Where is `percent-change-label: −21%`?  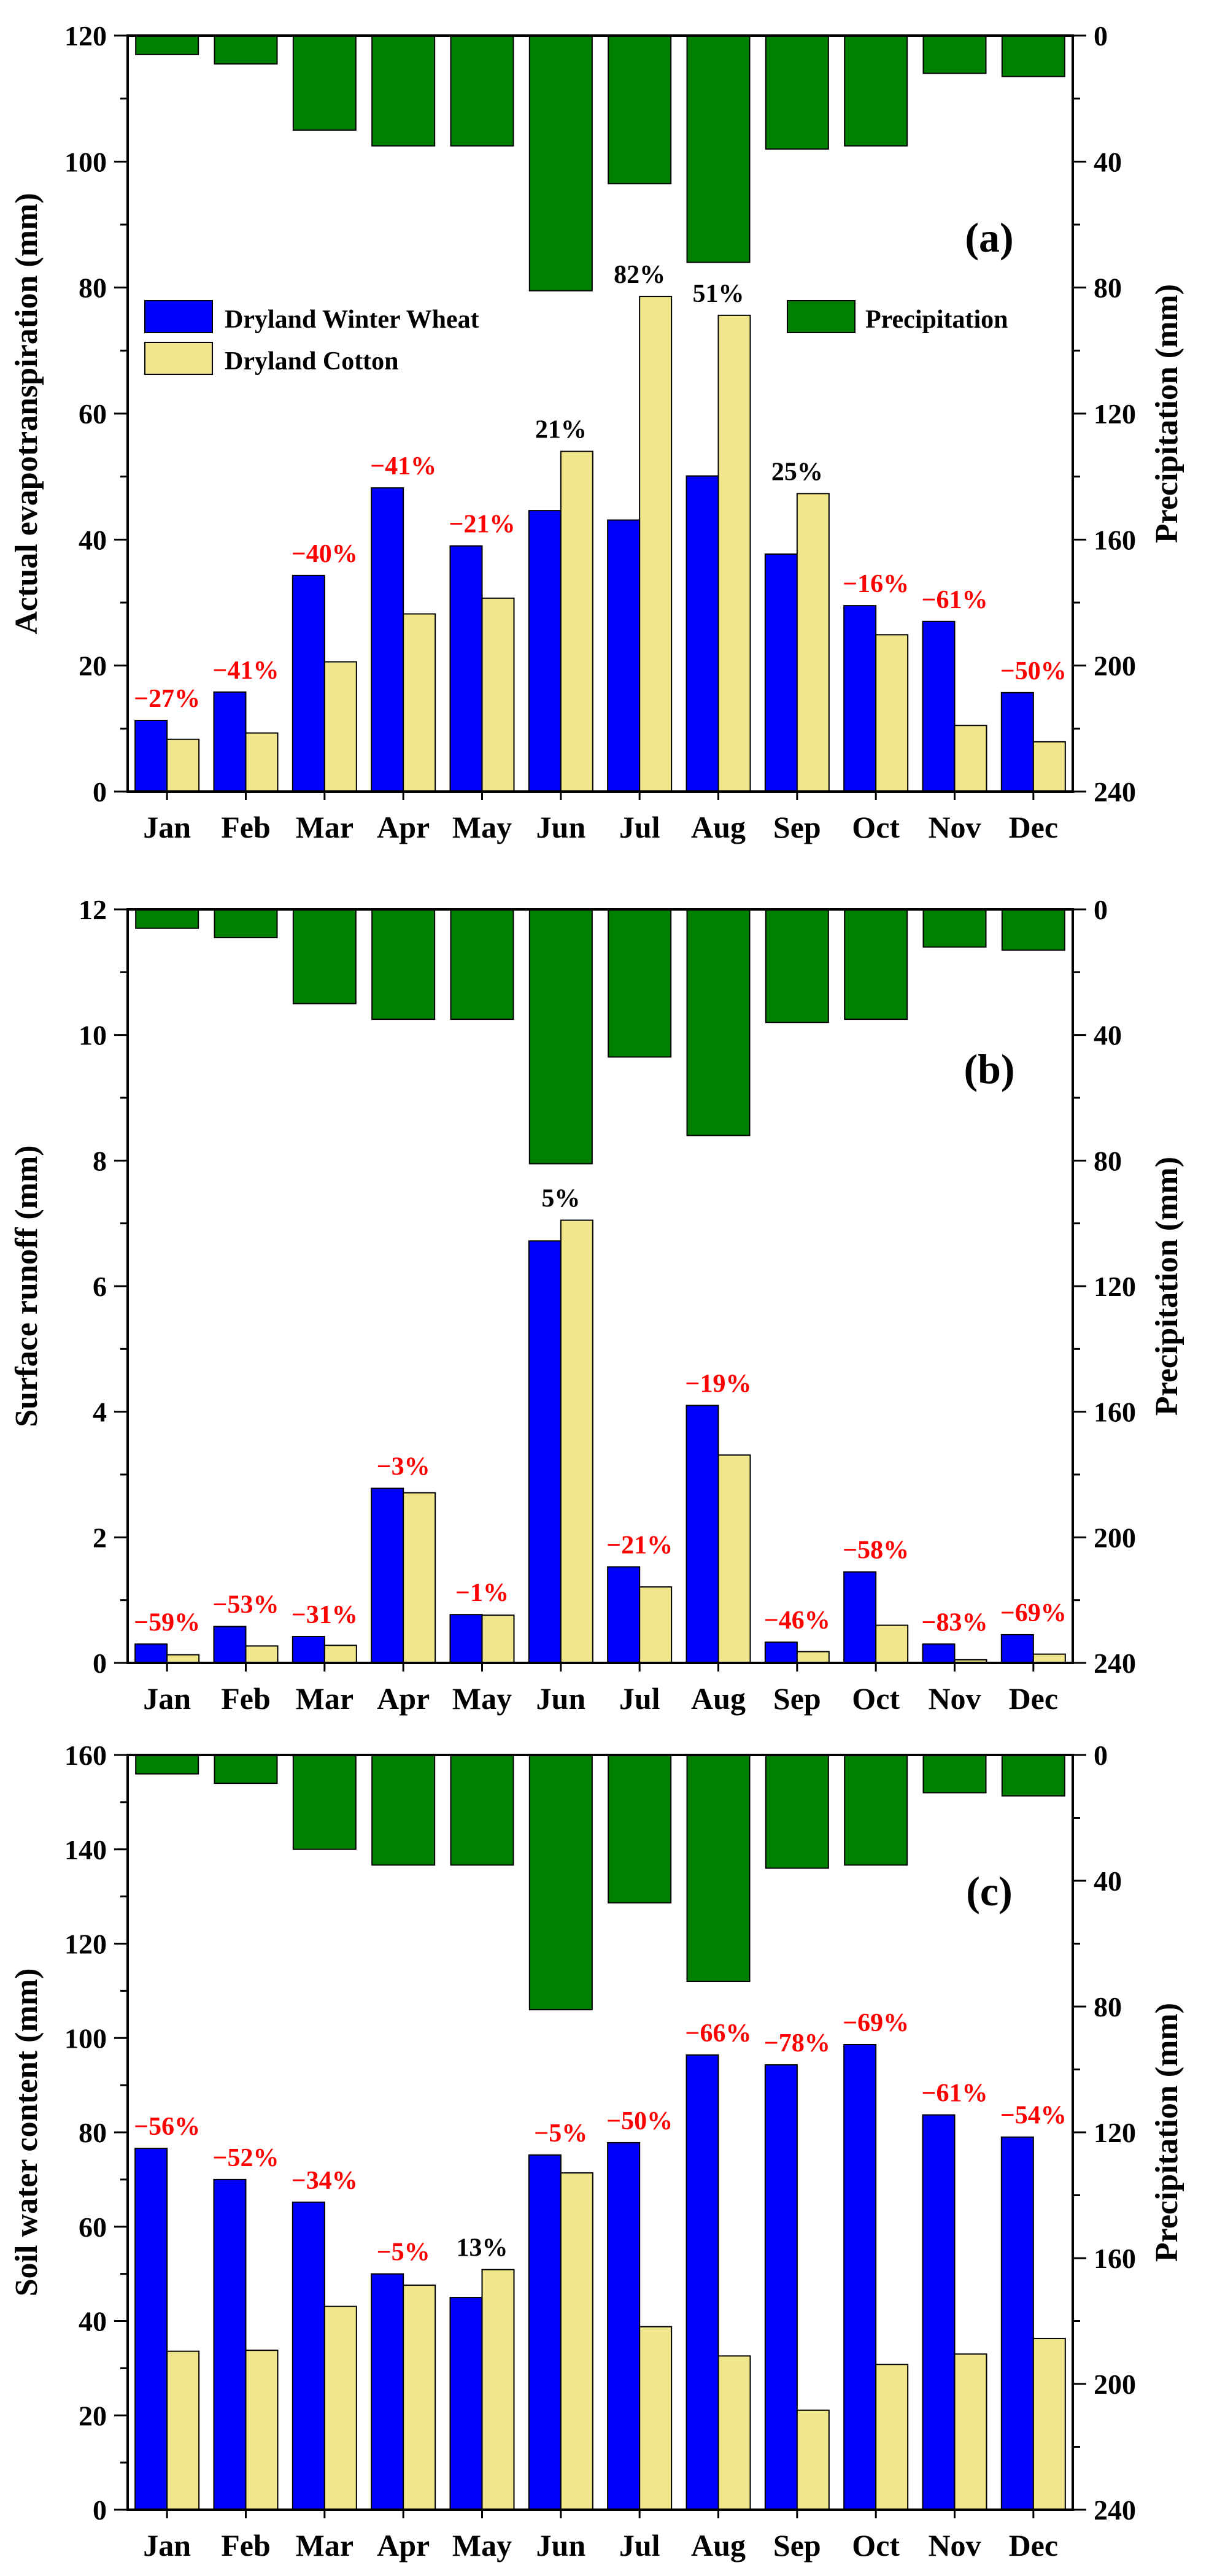
percent-change-label: −21% is located at coordinates (640, 1545).